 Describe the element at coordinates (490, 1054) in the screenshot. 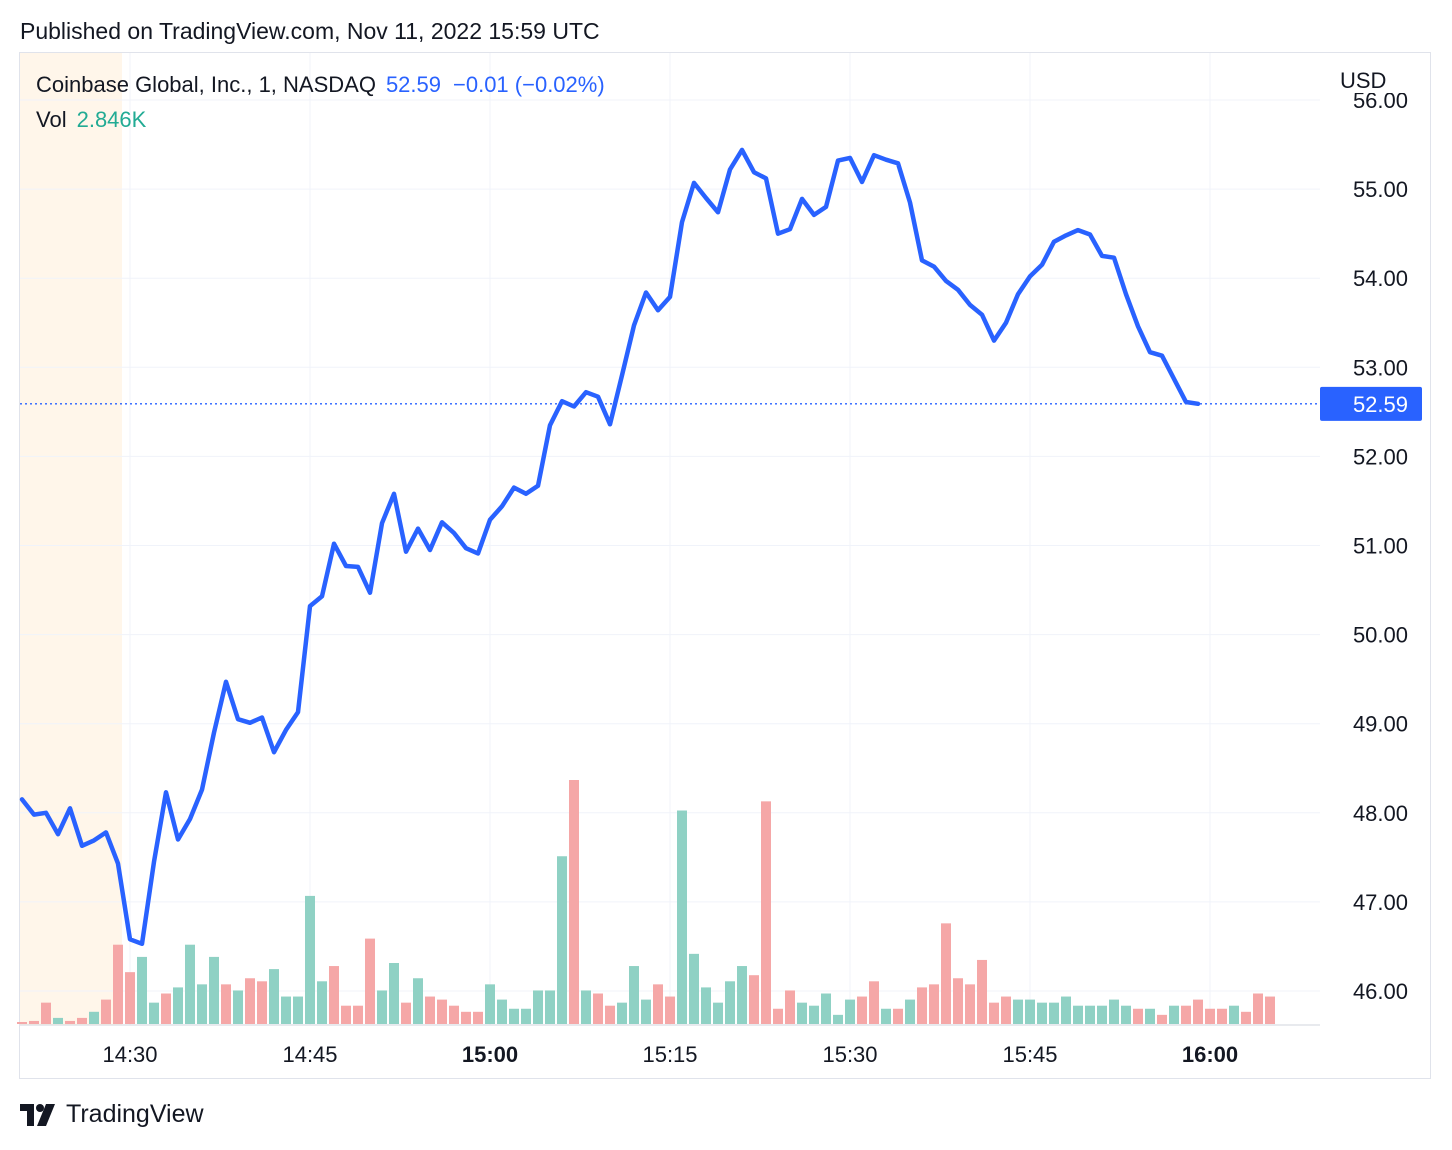

I see `x-tick-label: 15:00` at that location.